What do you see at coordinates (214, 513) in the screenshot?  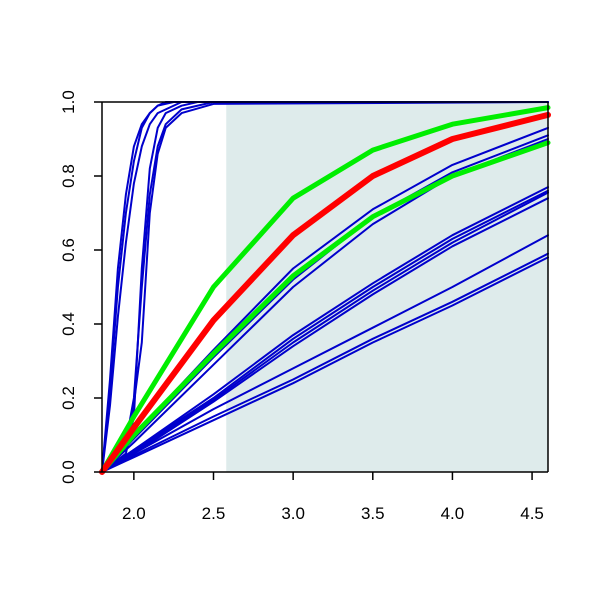 I see `x-tick-label-2: 2.5` at bounding box center [214, 513].